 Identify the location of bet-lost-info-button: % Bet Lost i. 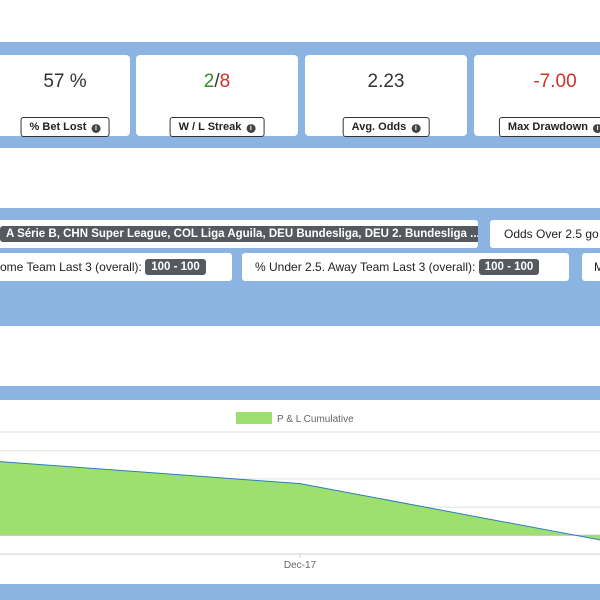
(65, 127).